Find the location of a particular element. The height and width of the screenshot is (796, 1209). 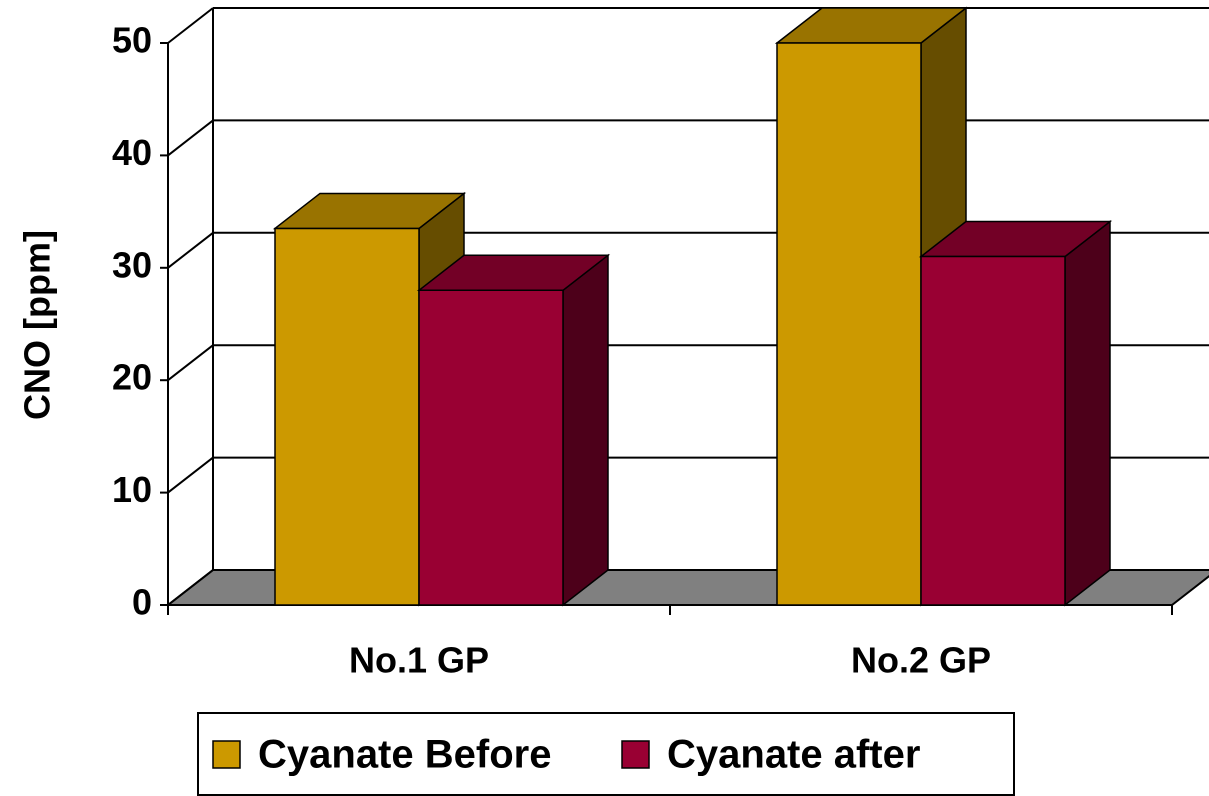

y-tick-label: 30 is located at coordinates (132, 264).